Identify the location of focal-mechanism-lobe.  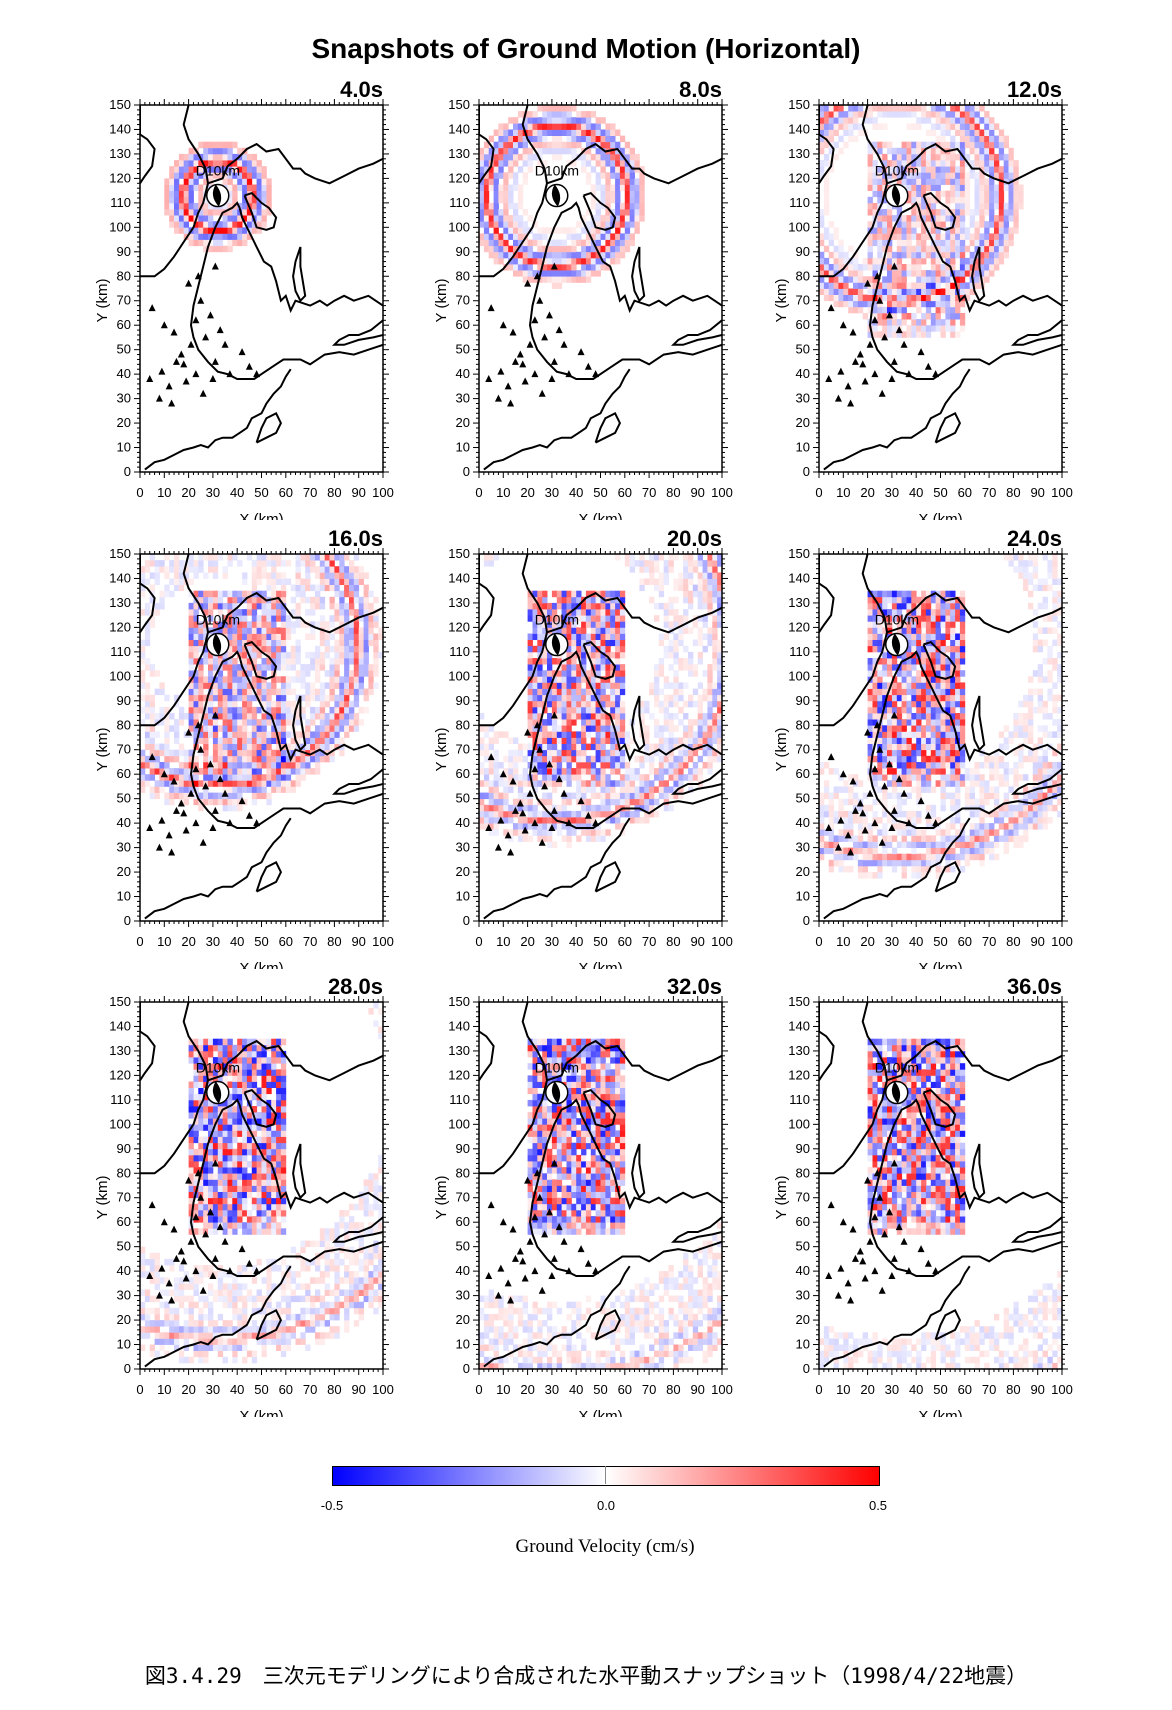
(217, 1092).